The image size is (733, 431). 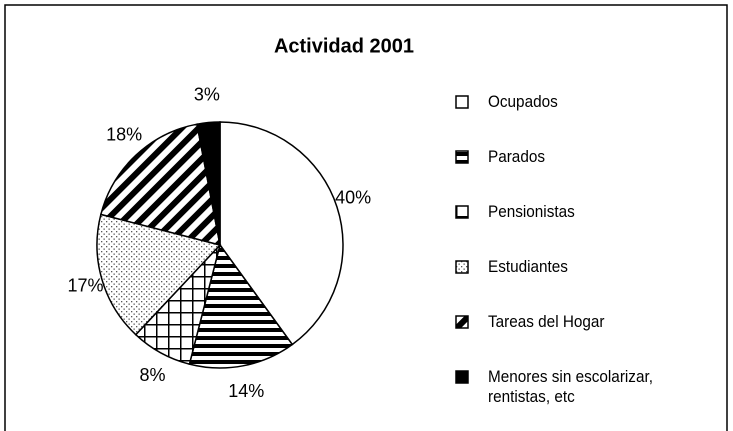 I want to click on legend-label: Menores sin escolarizar, rentistas, etc, so click(x=570, y=386).